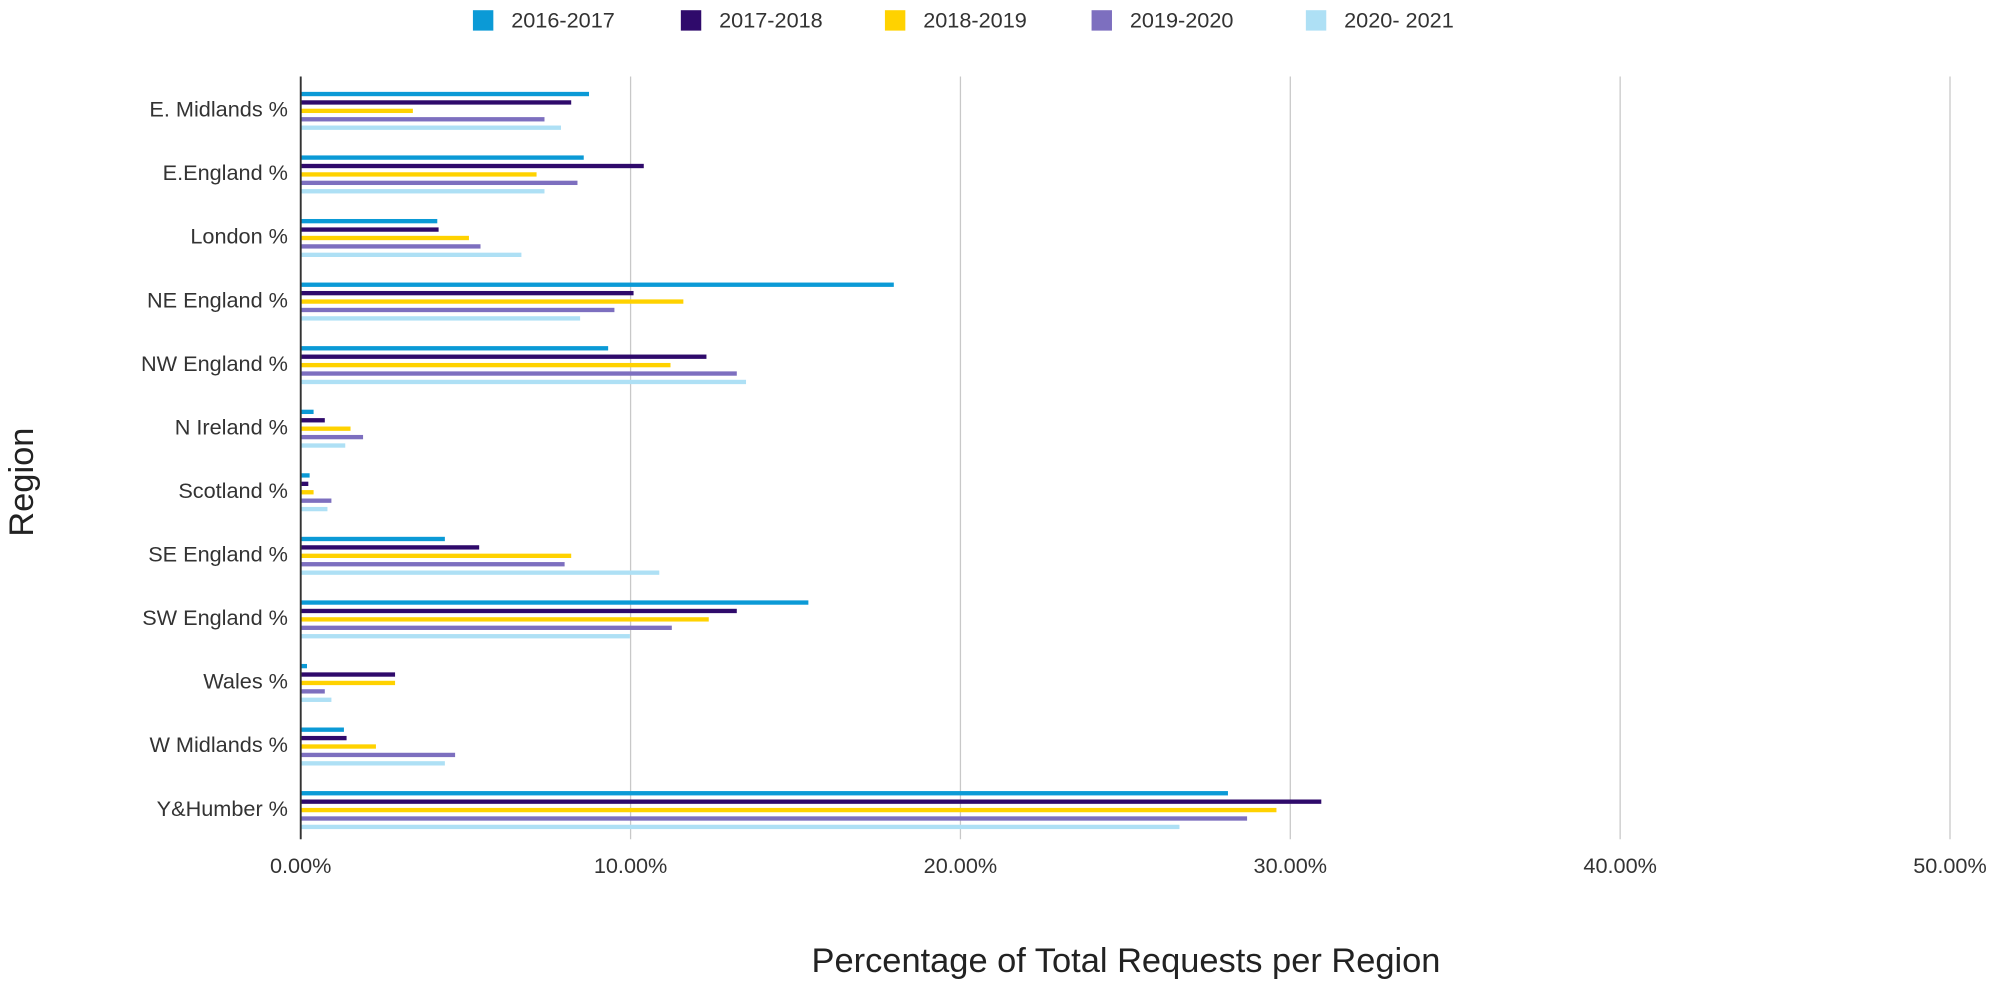 Image resolution: width=2002 pixels, height=986 pixels. Describe the element at coordinates (218, 554) in the screenshot. I see `y-tick-label: SE England %` at that location.